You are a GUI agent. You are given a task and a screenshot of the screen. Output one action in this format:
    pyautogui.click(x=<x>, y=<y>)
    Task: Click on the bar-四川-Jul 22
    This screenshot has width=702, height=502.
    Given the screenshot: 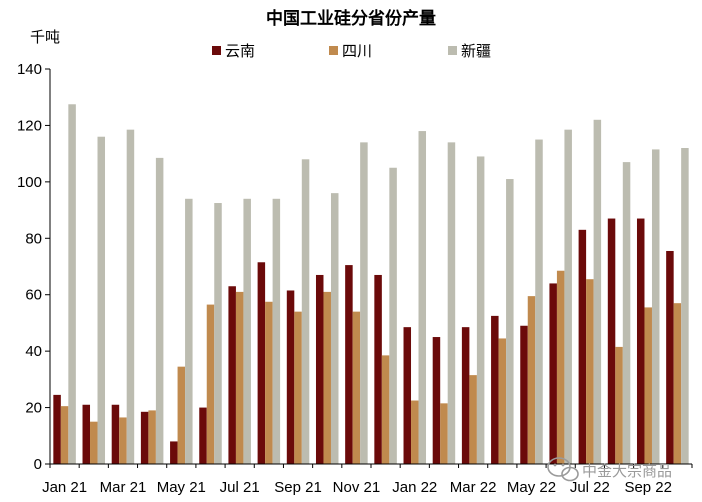 What is the action you would take?
    pyautogui.click(x=590, y=371)
    